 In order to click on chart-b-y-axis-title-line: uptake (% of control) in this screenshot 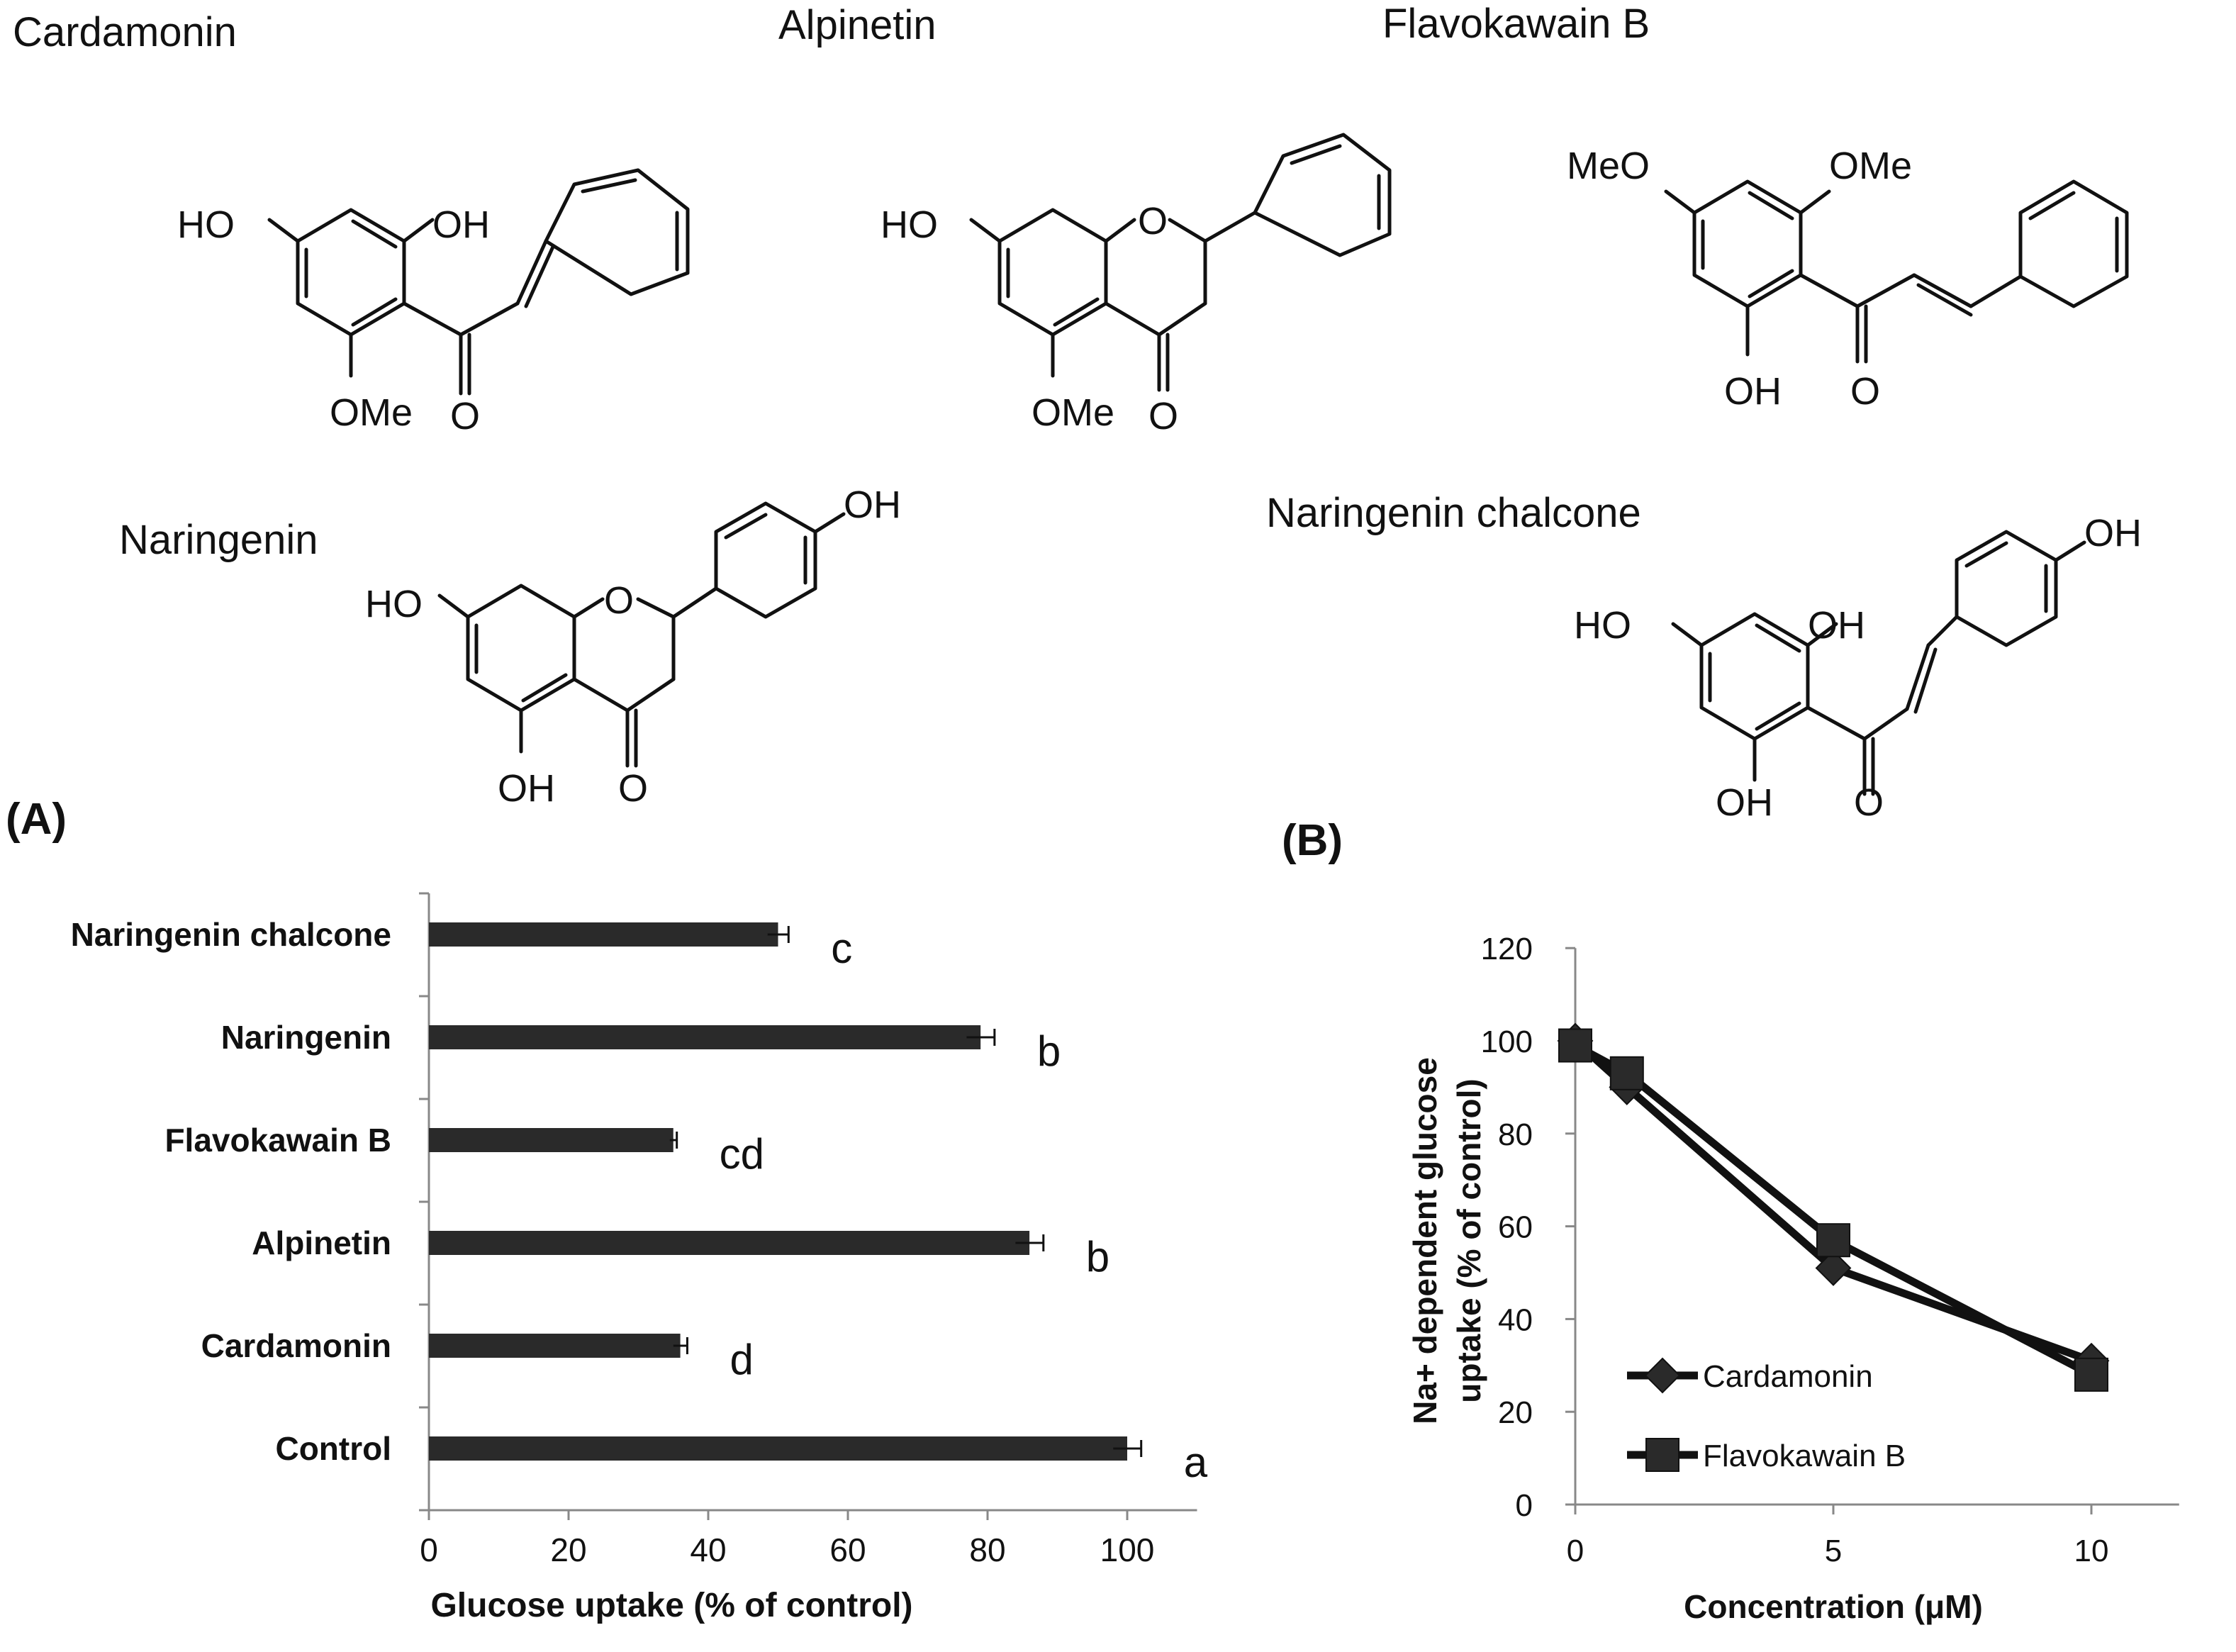, I will do `click(1469, 1240)`.